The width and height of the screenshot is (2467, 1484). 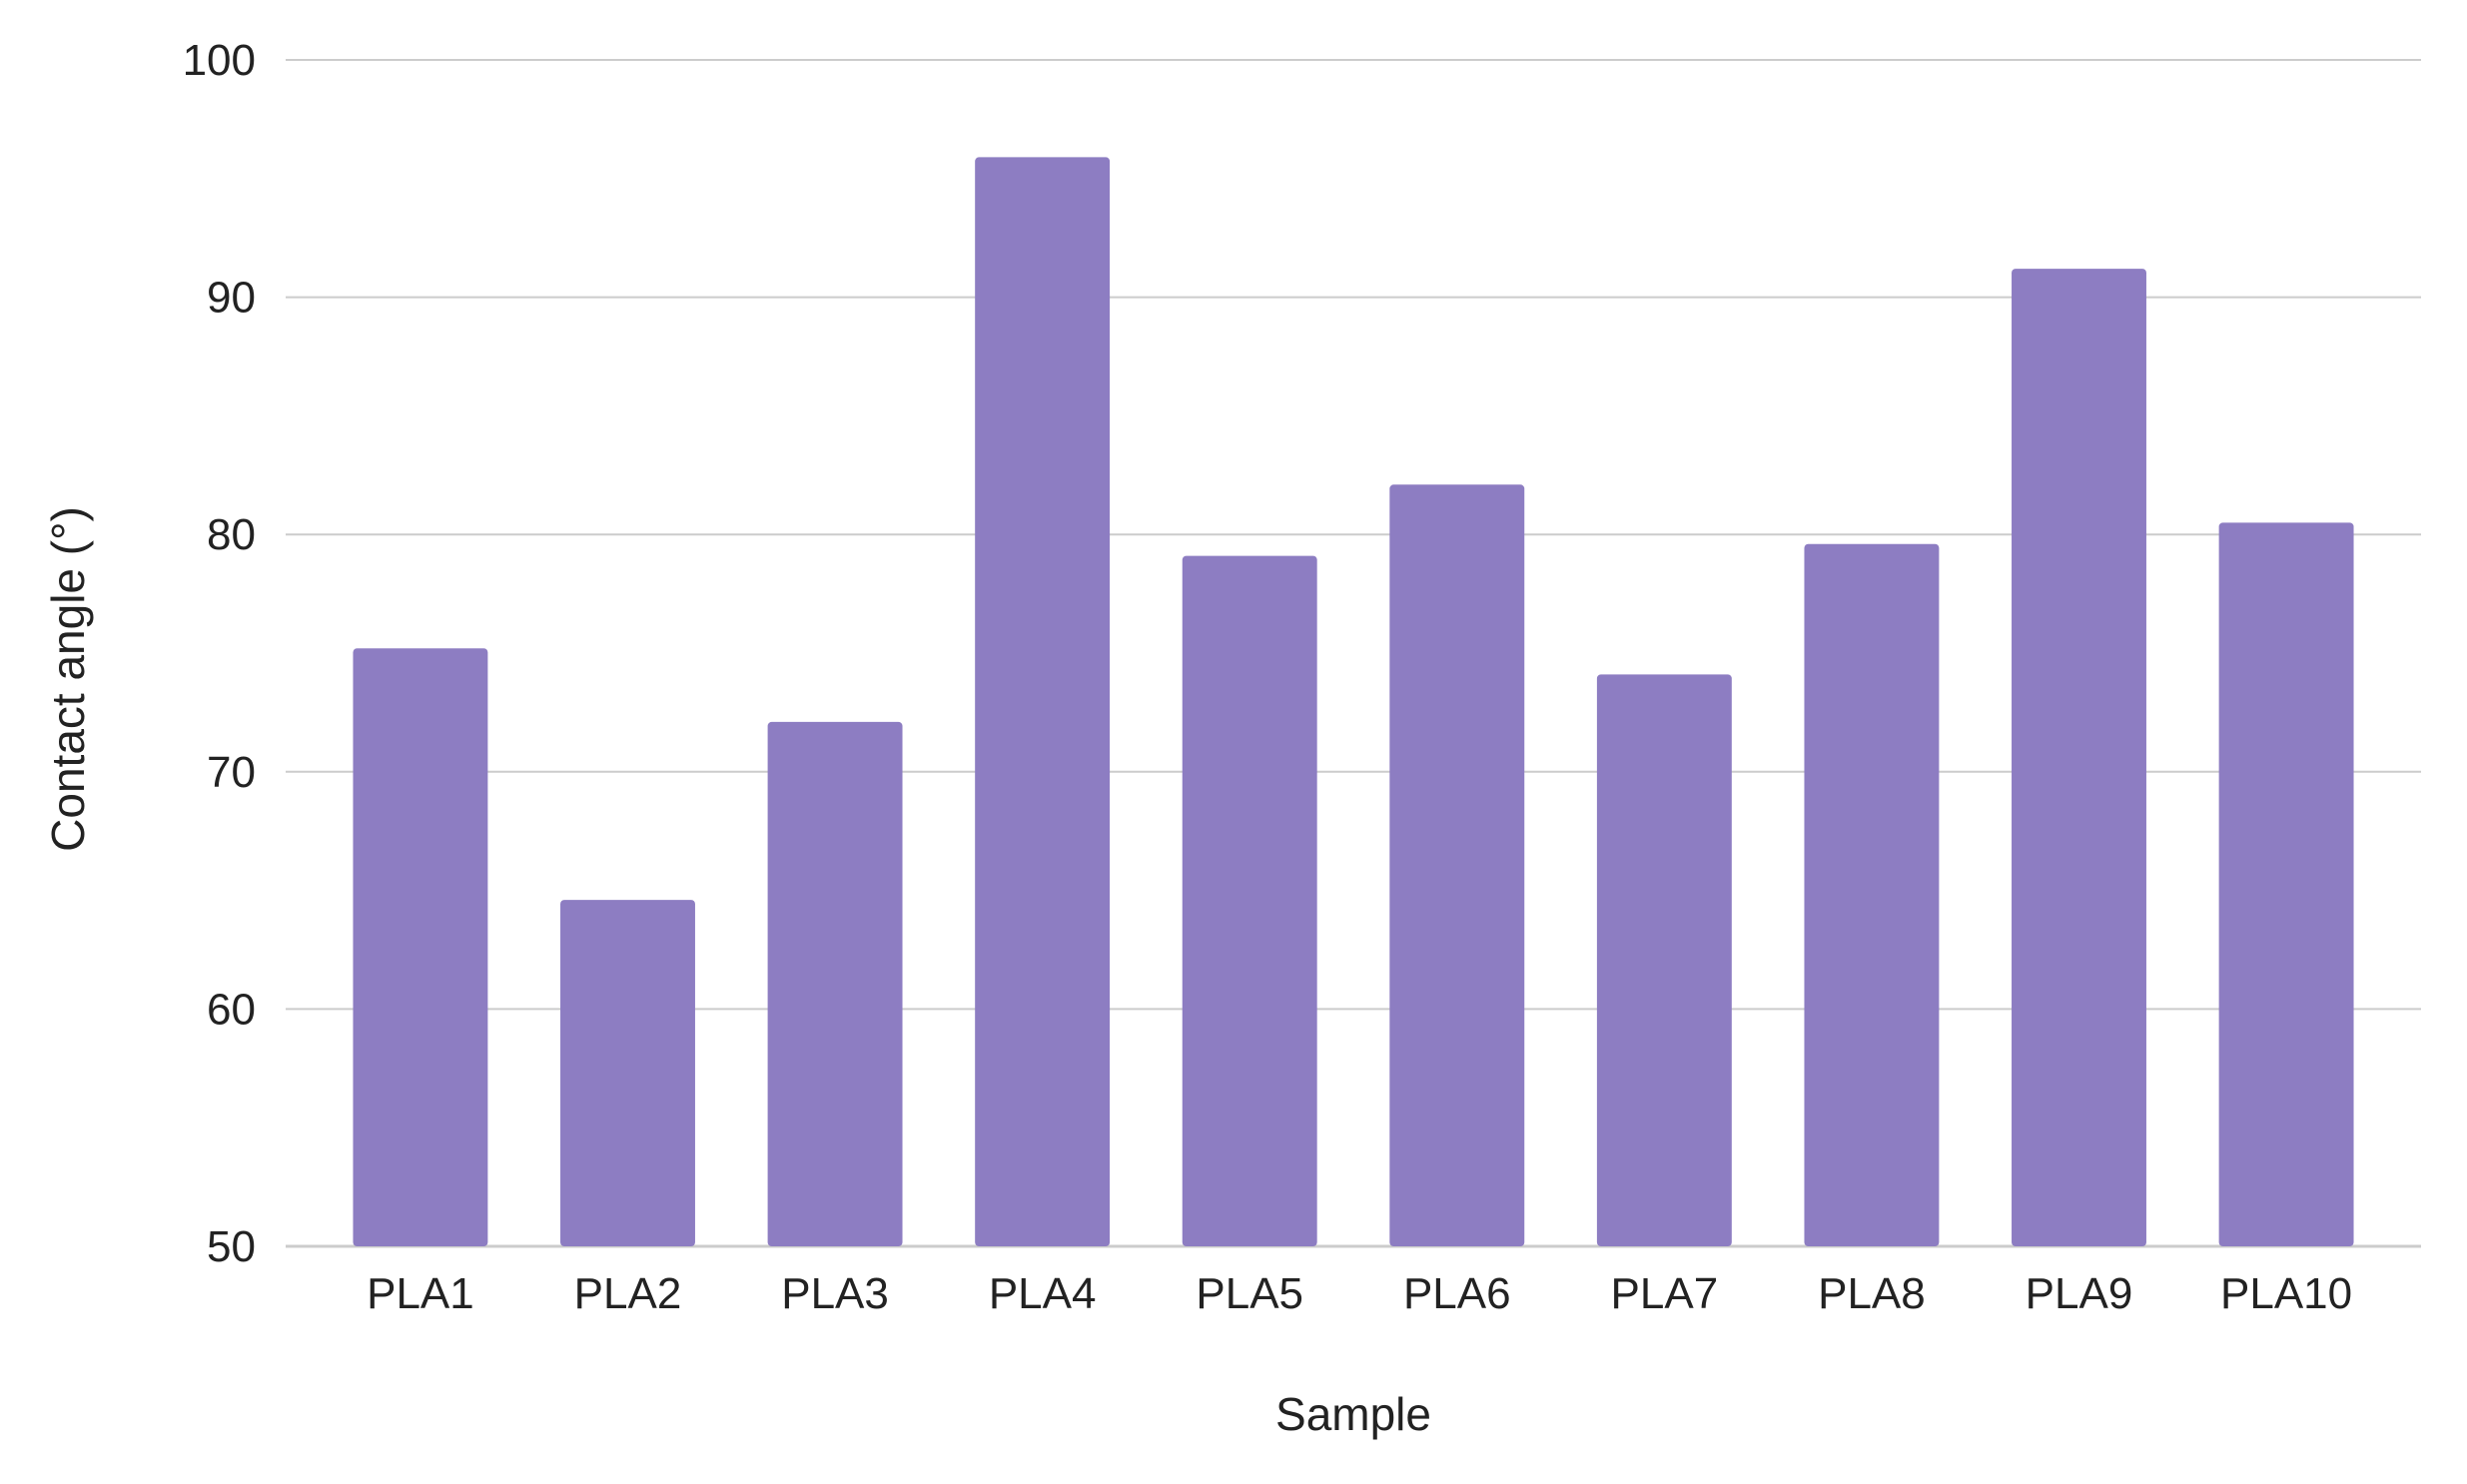 What do you see at coordinates (1249, 1293) in the screenshot?
I see `x-tick-label: PLA5` at bounding box center [1249, 1293].